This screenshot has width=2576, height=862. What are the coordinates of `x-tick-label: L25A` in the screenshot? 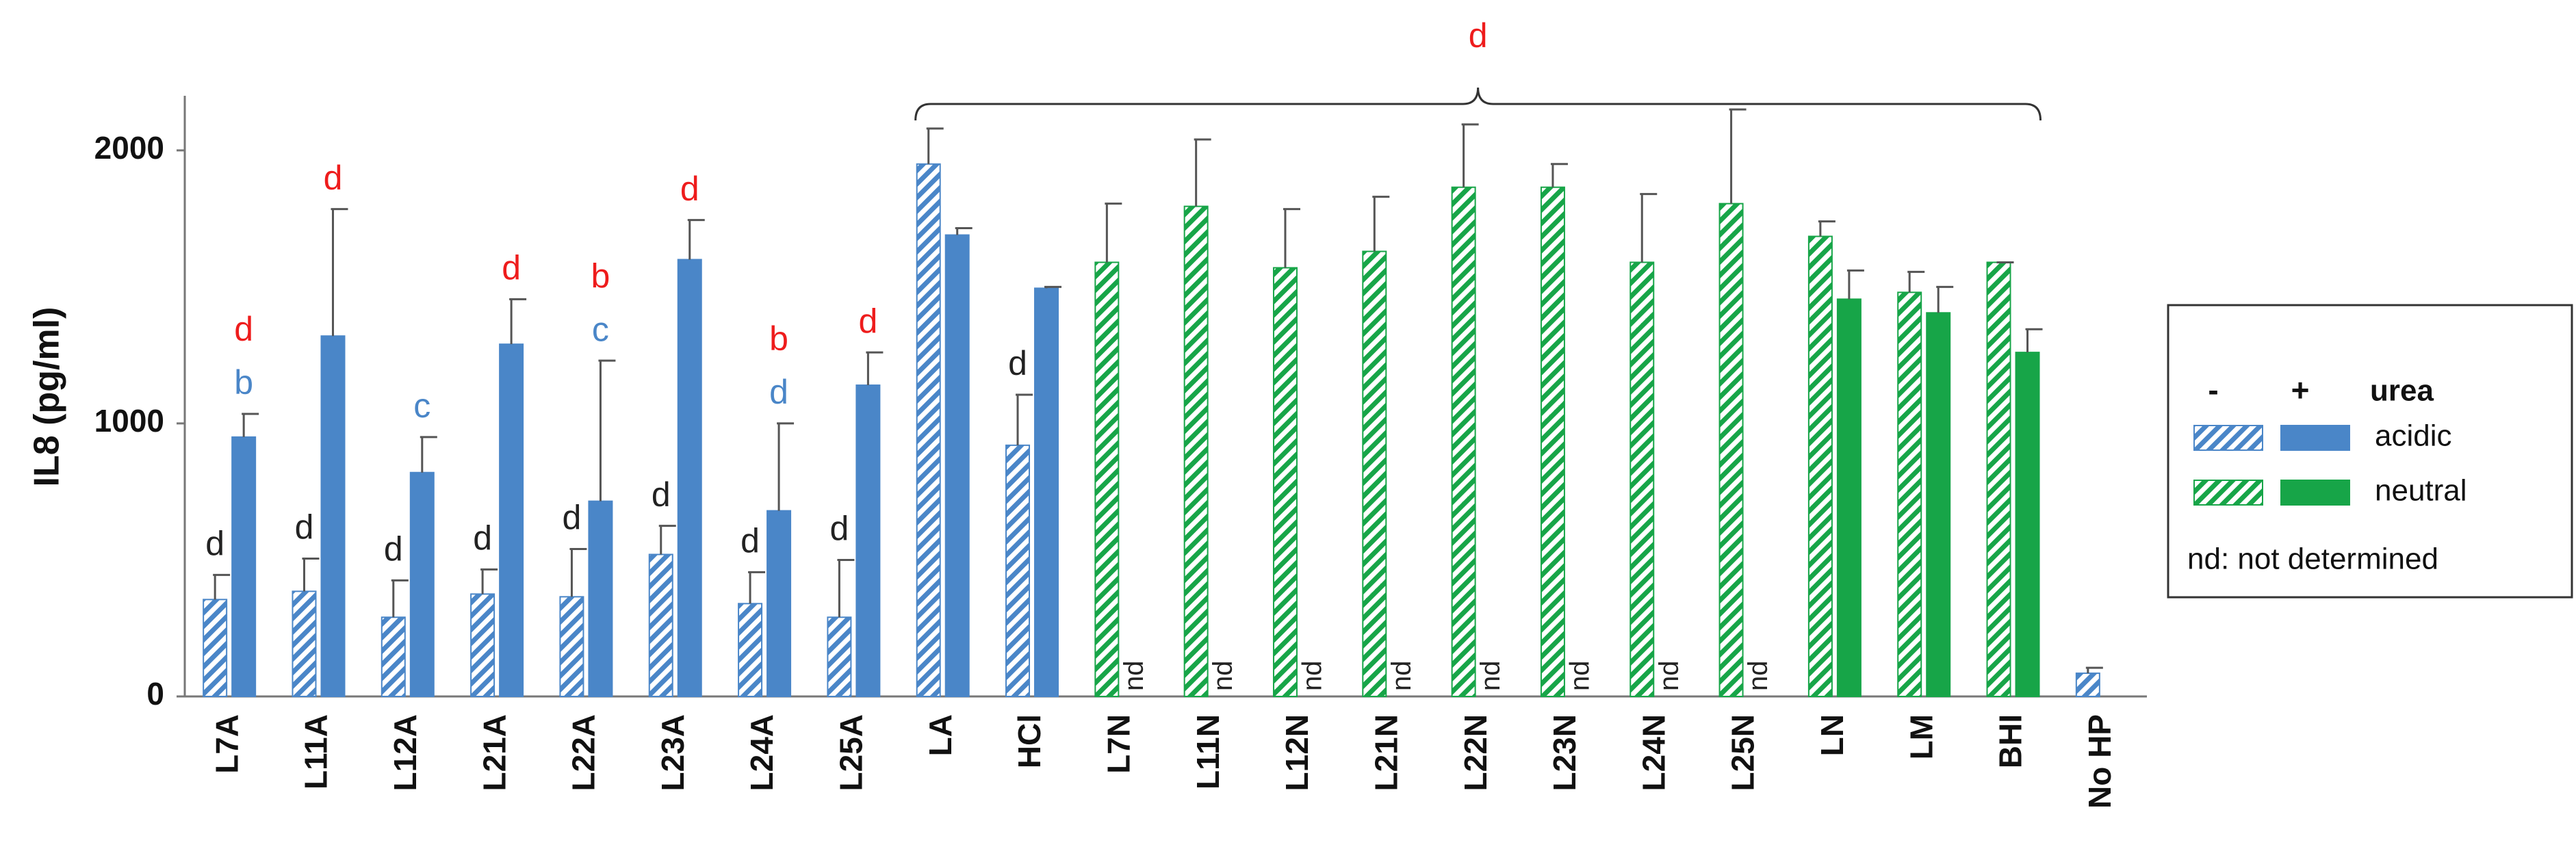 It's located at (852, 752).